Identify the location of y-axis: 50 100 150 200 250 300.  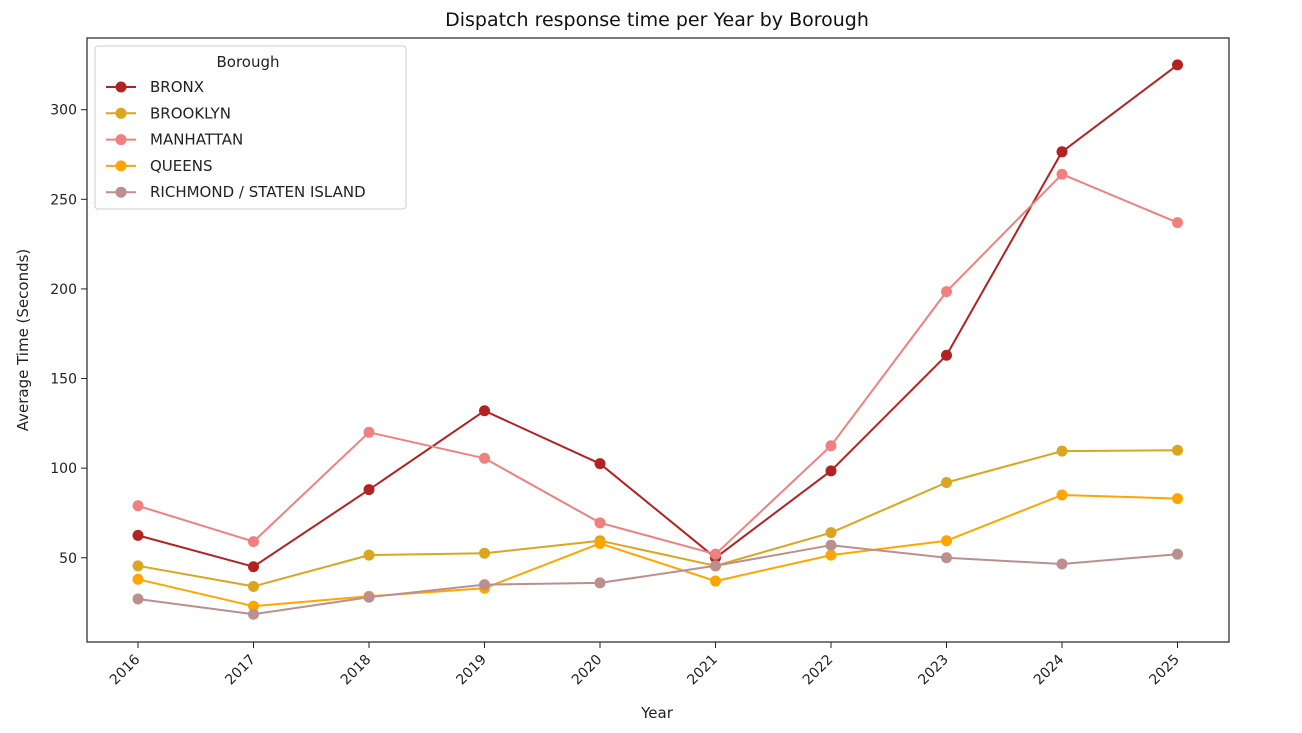
(68, 335).